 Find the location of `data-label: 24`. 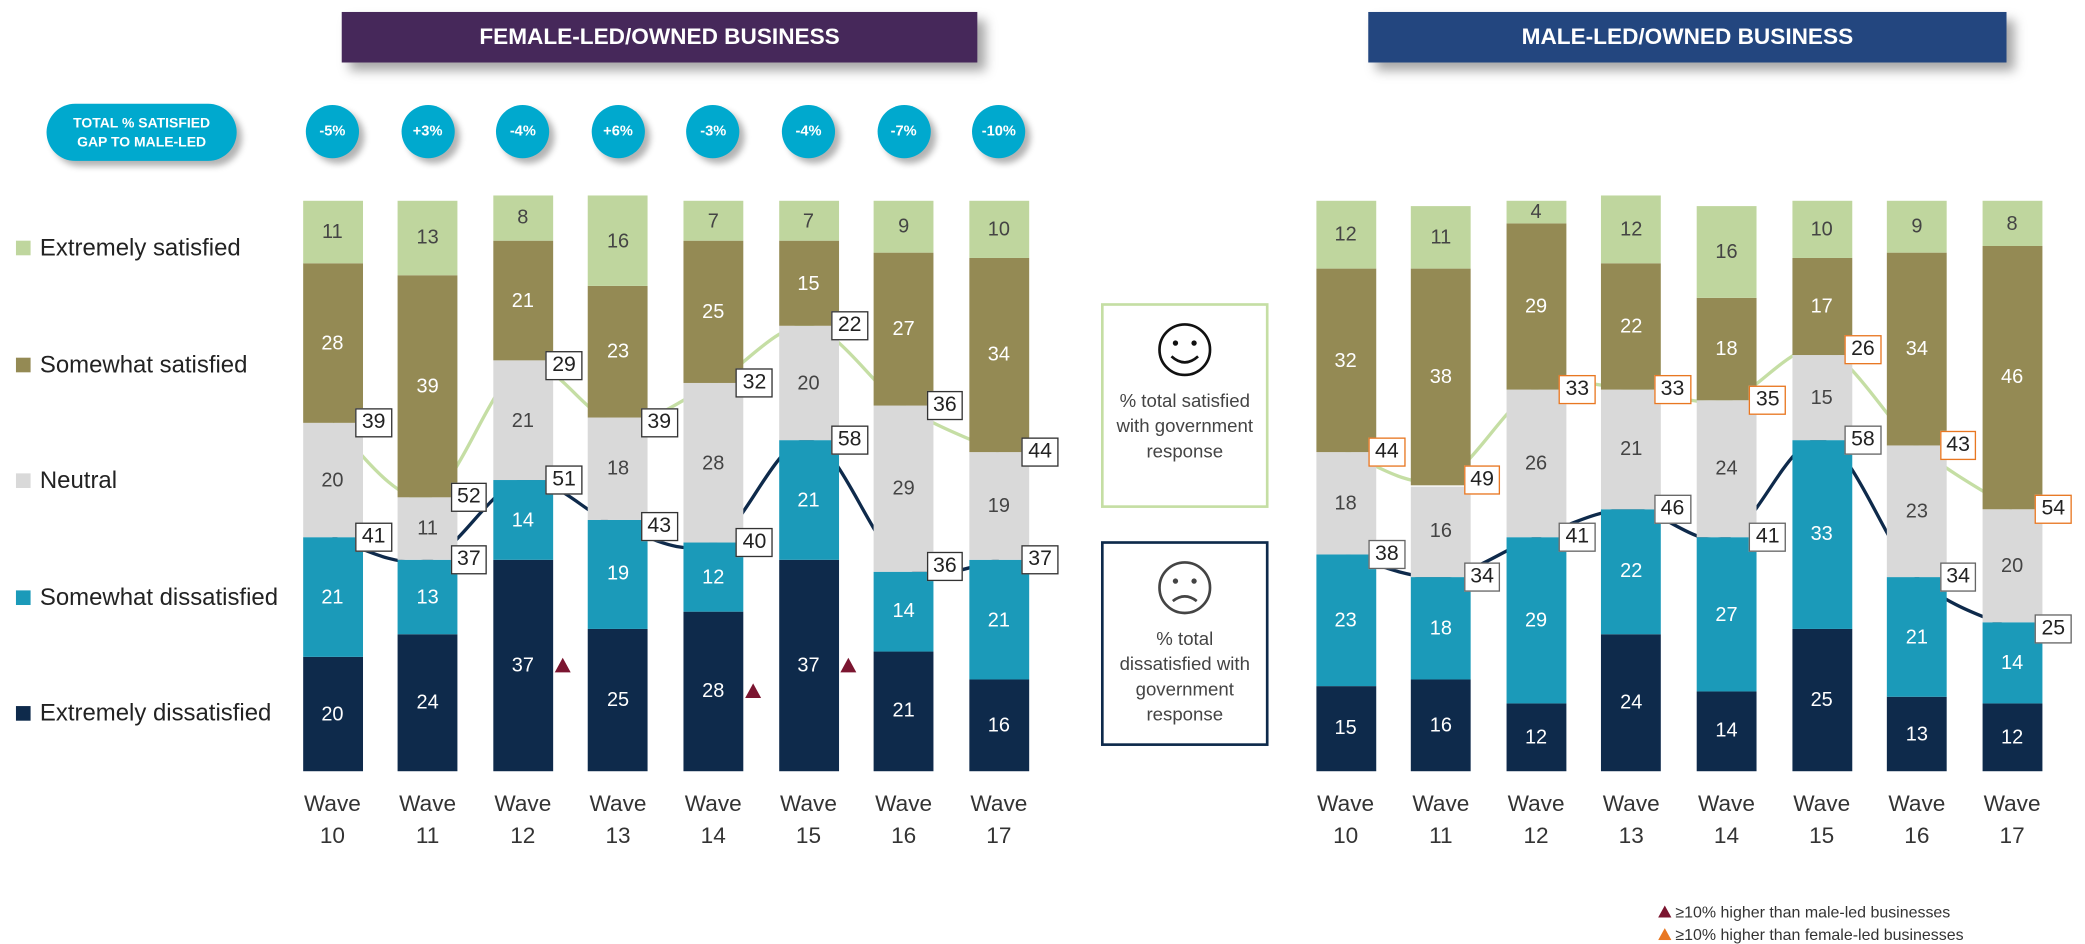

data-label: 24 is located at coordinates (427, 703).